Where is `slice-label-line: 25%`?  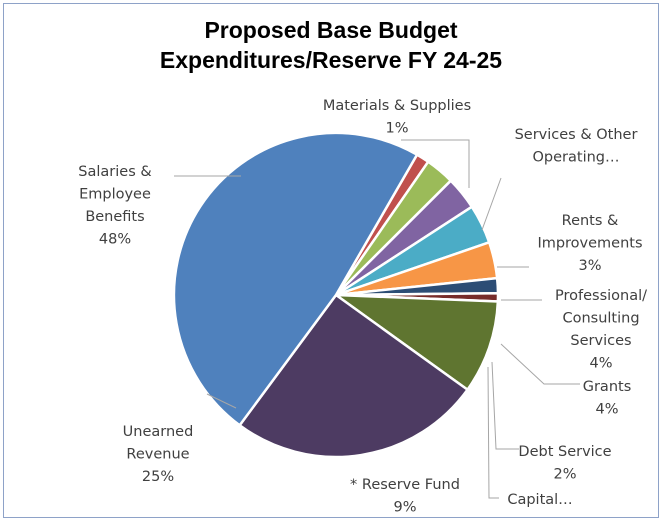 slice-label-line: 25% is located at coordinates (158, 477).